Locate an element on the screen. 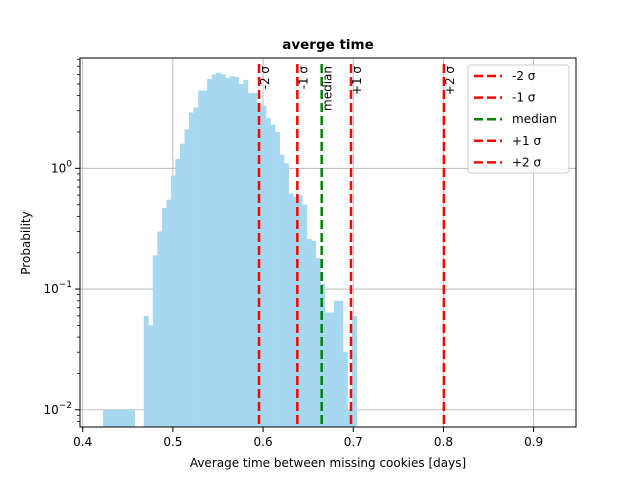 The image size is (640, 480). legend: -2 σ -1 σ median +1 σ +2 σ is located at coordinates (518, 119).